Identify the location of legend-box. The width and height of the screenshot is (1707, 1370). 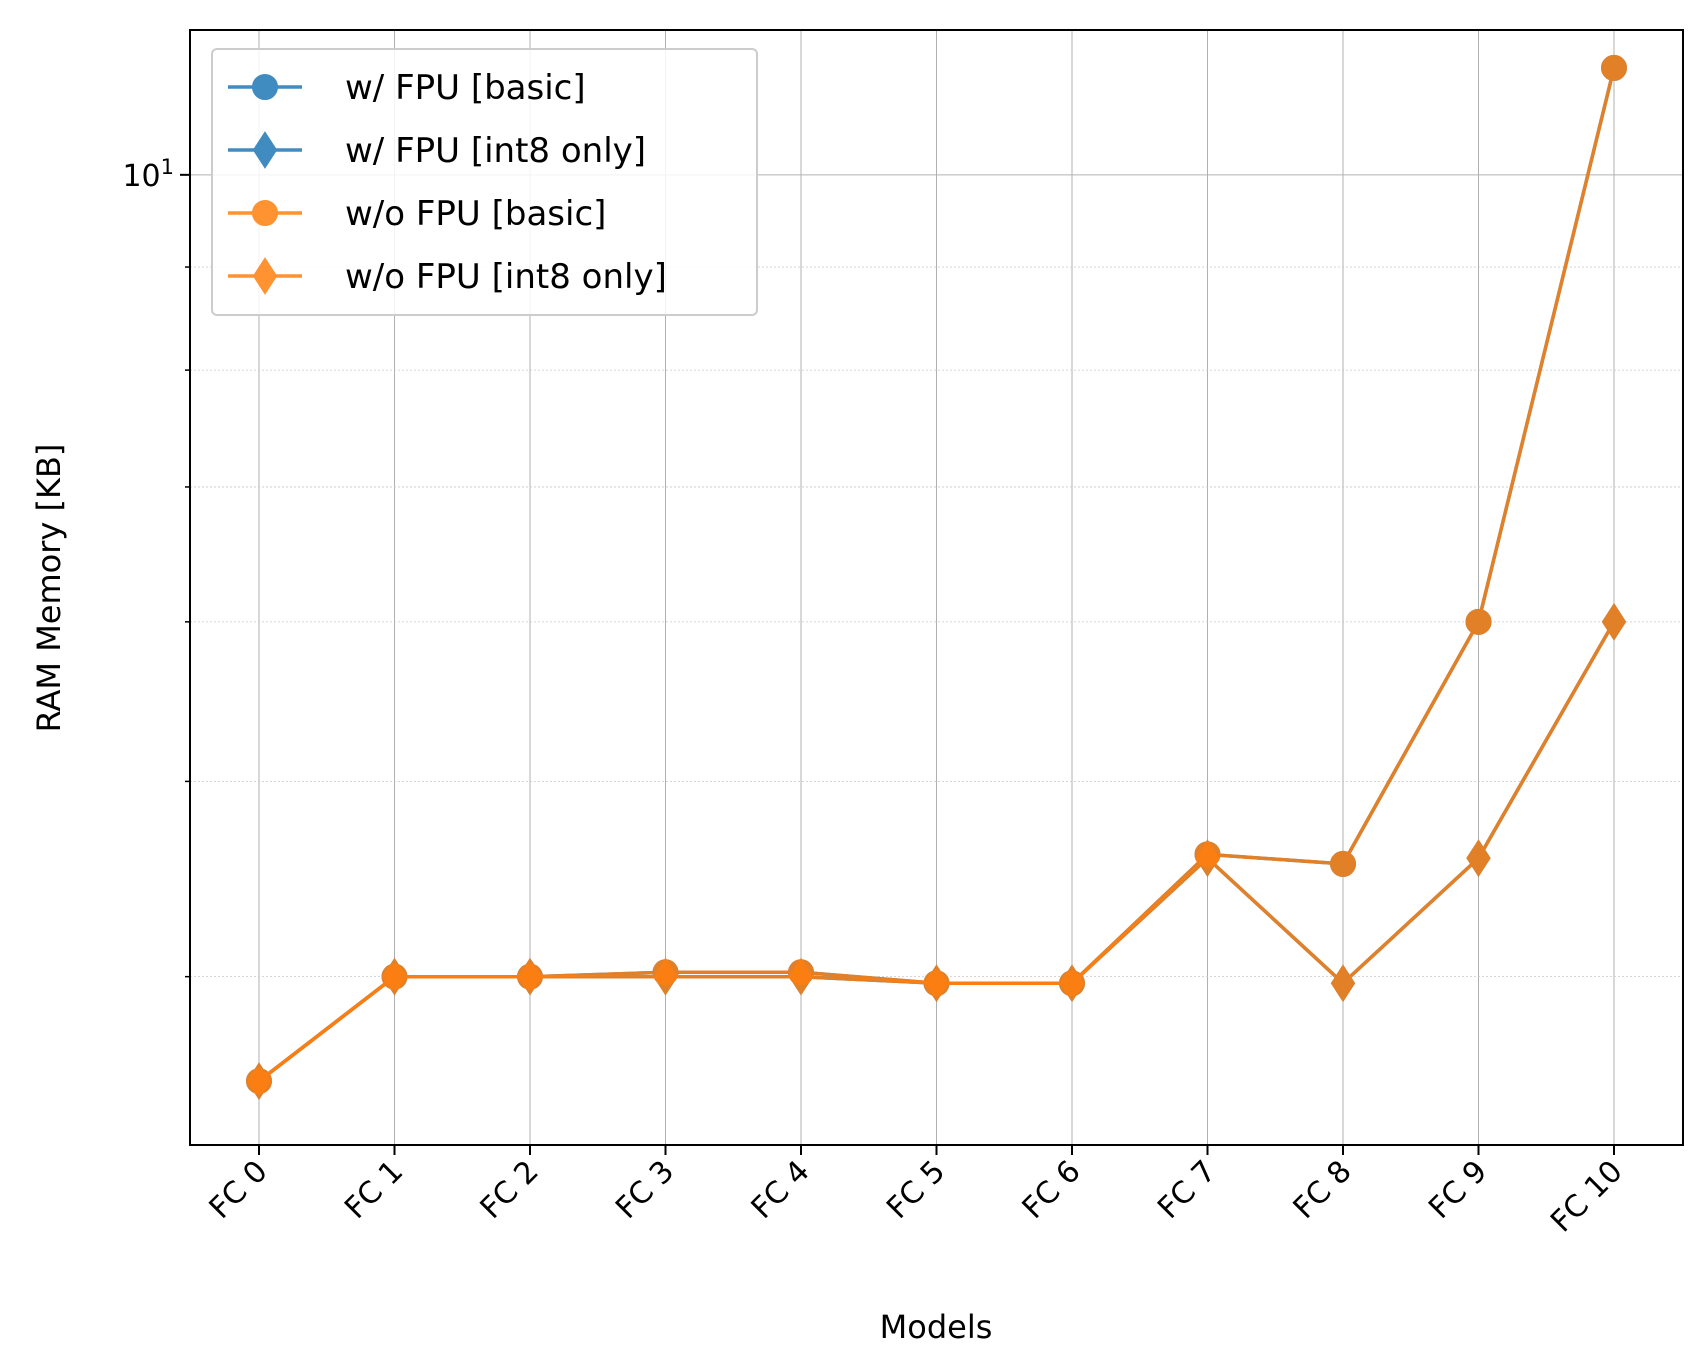
(484, 182).